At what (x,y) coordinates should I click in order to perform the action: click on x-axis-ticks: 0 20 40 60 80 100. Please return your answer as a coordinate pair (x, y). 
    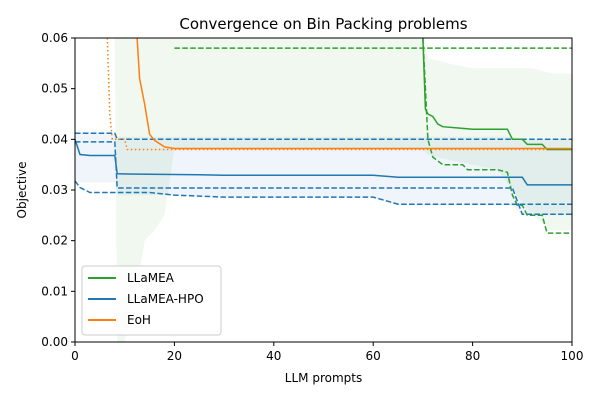
    Looking at the image, I should click on (327, 352).